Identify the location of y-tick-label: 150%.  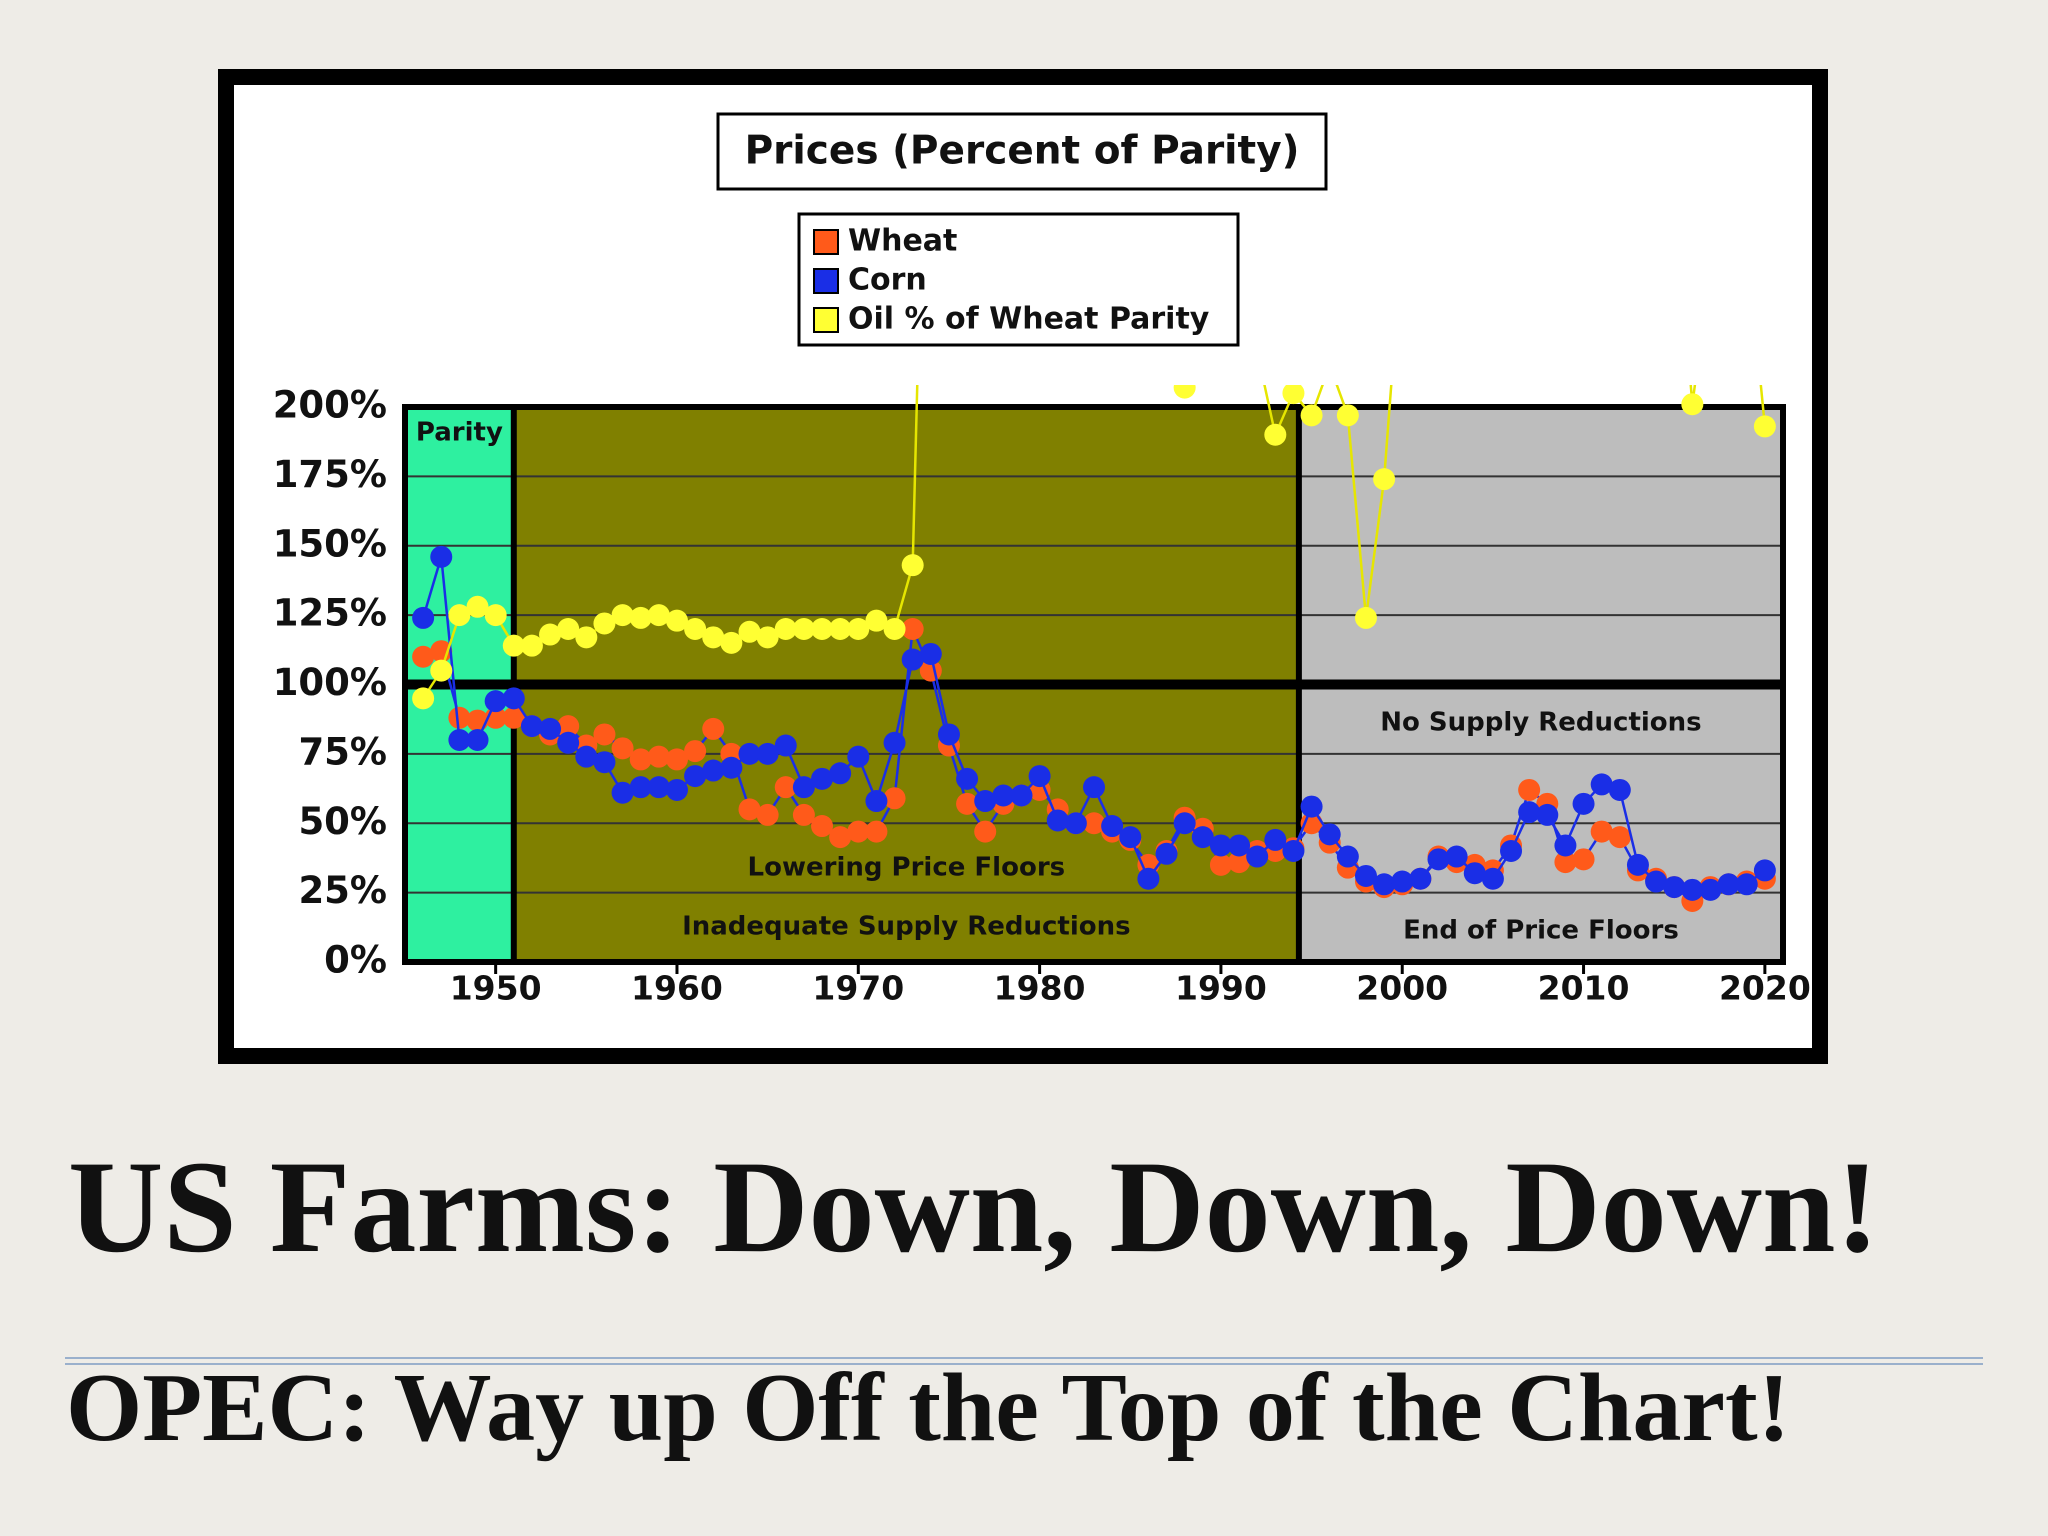
(330, 543).